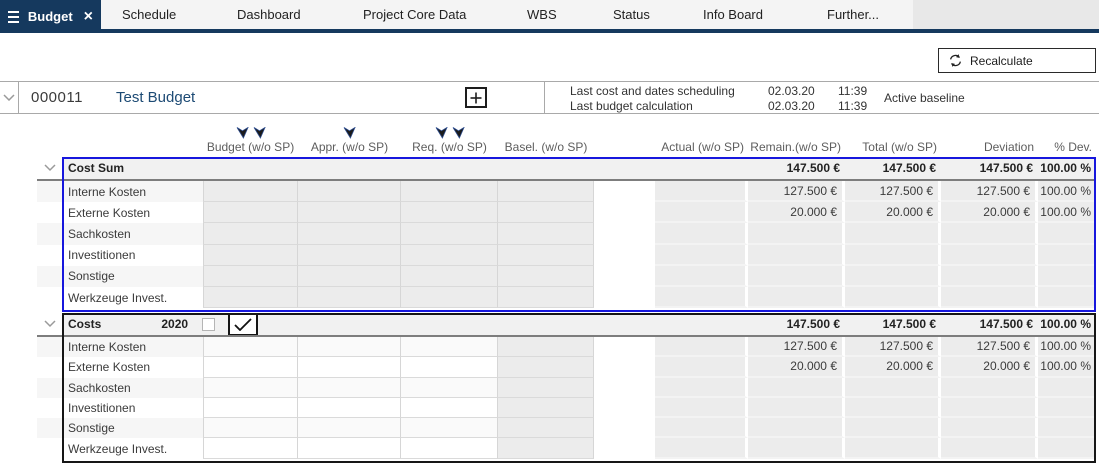 This screenshot has width=1099, height=464. What do you see at coordinates (243, 324) in the screenshot?
I see `approval-checkbox` at bounding box center [243, 324].